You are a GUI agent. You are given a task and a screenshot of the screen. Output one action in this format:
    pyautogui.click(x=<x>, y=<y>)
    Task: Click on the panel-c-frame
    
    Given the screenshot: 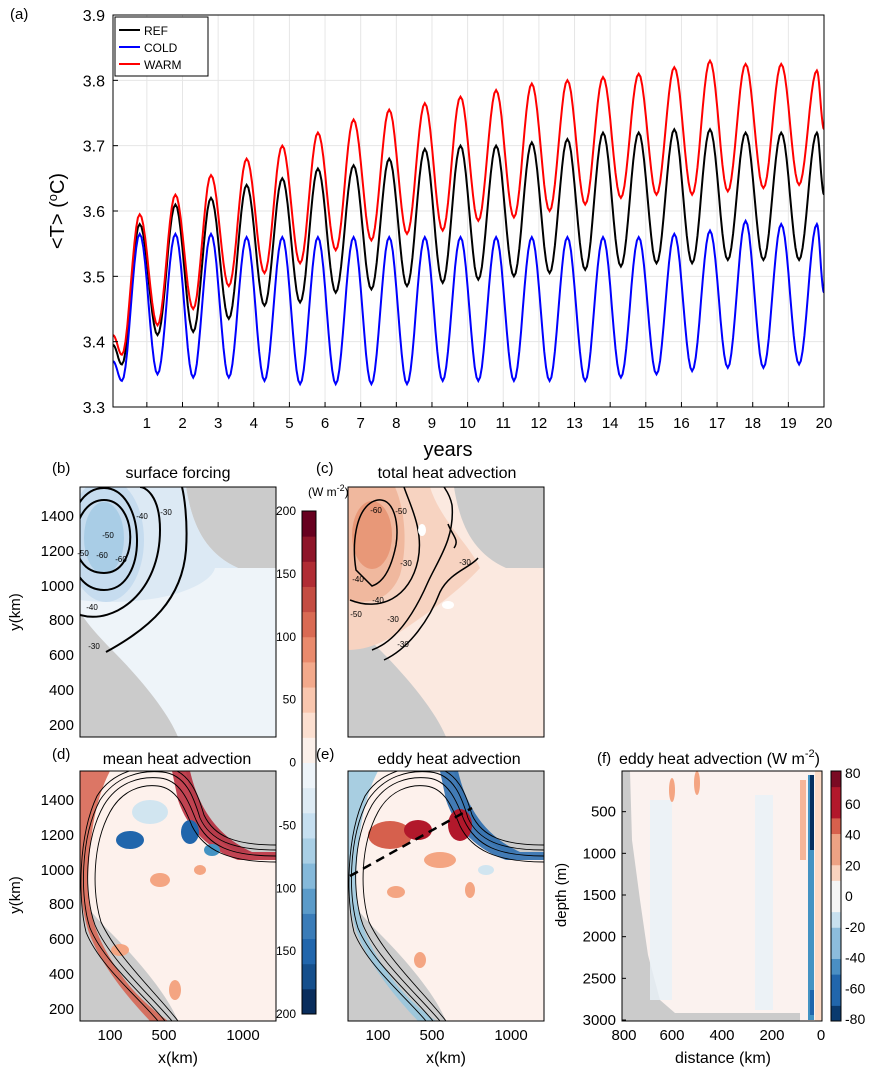 What is the action you would take?
    pyautogui.click(x=446, y=612)
    